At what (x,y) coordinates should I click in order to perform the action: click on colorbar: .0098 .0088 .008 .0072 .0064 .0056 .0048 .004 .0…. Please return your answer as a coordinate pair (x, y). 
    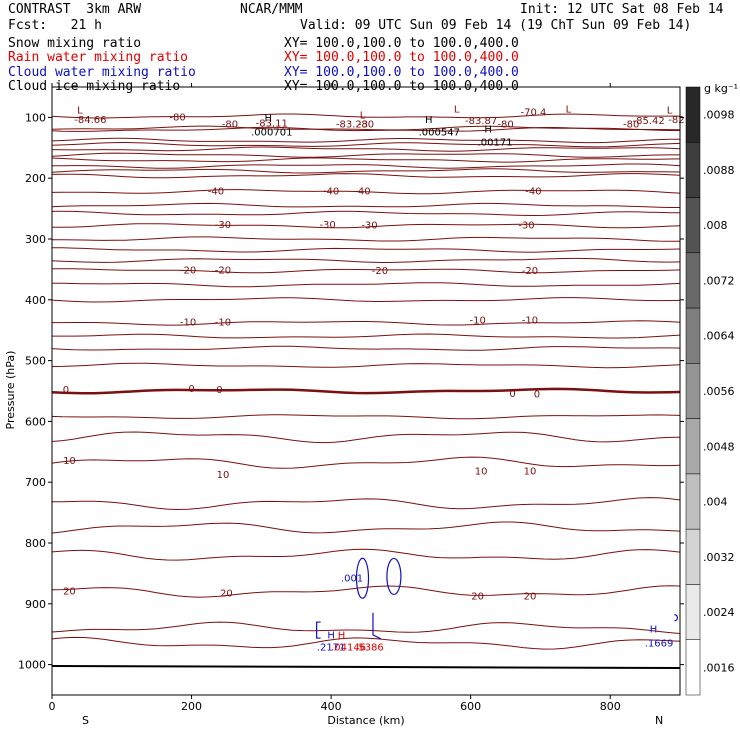
    Looking at the image, I should click on (710, 391).